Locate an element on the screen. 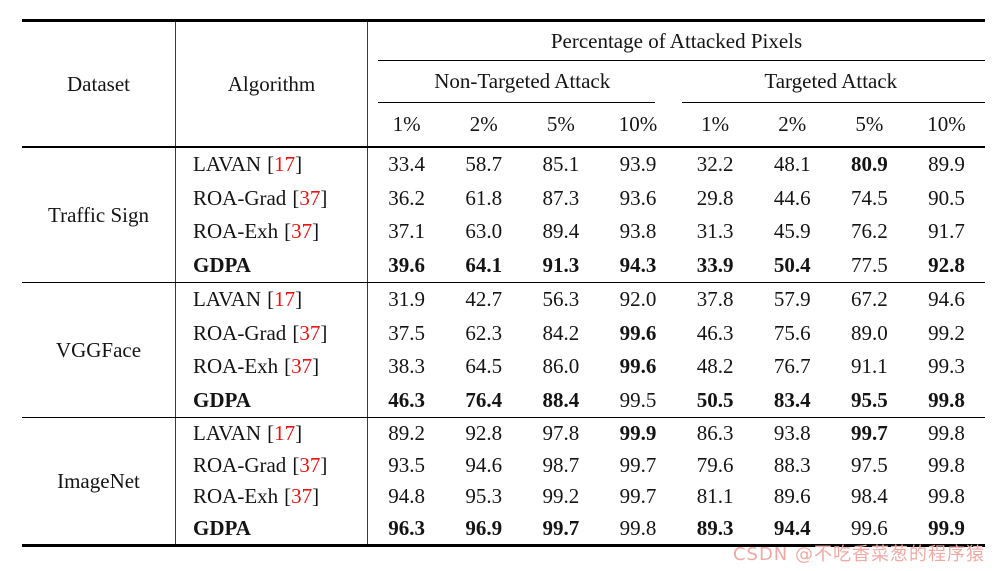 This screenshot has height=571, width=996. non-targeted-rule is located at coordinates (516, 102).